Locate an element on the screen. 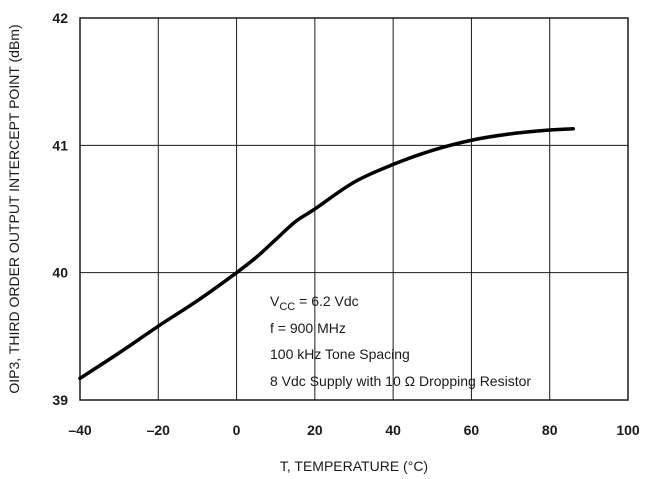 This screenshot has height=479, width=653. x-tick-label: –40 is located at coordinates (80, 430).